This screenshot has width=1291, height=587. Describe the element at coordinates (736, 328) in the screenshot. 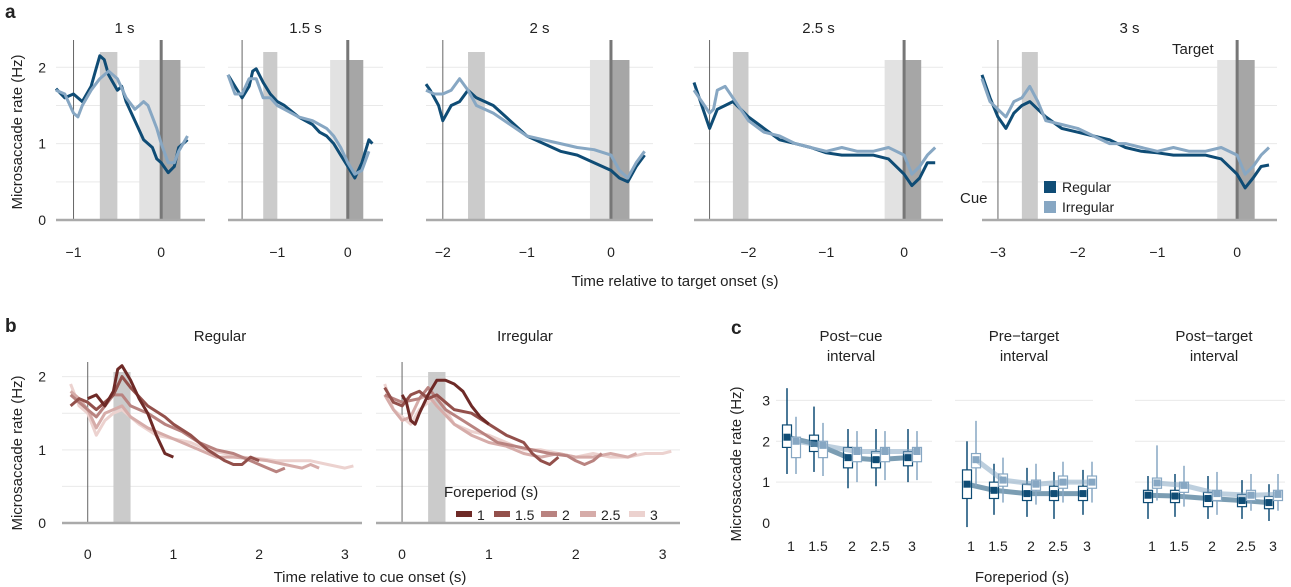

I see `panel-letter-c: c` at that location.